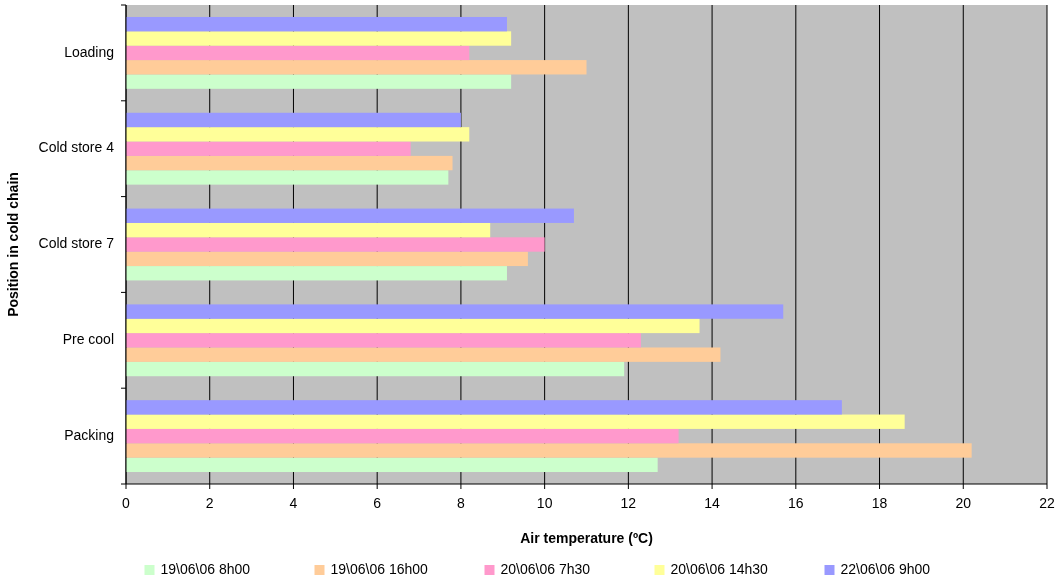 The width and height of the screenshot is (1059, 586). What do you see at coordinates (628, 503) in the screenshot?
I see `x-tick-label: 12` at bounding box center [628, 503].